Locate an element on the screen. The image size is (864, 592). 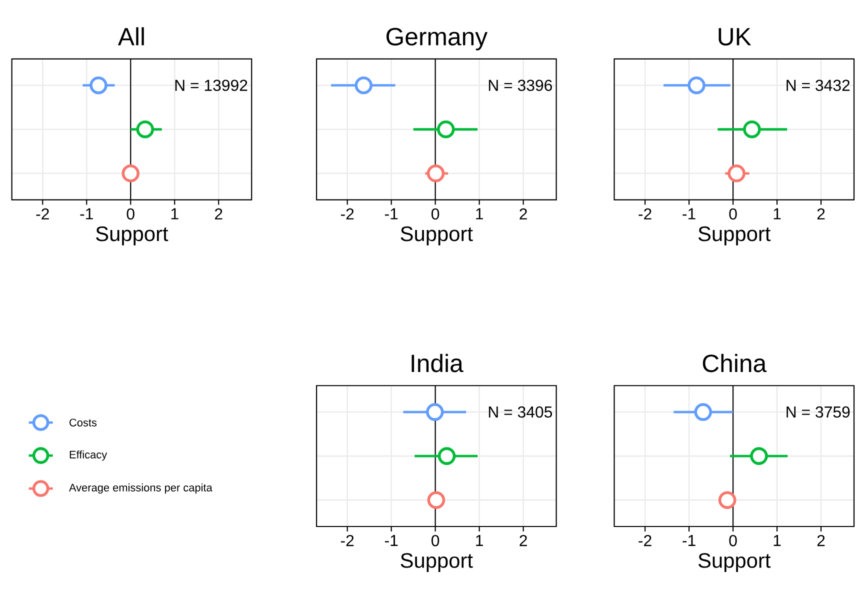
annotation: N = 13992 is located at coordinates (211, 85).